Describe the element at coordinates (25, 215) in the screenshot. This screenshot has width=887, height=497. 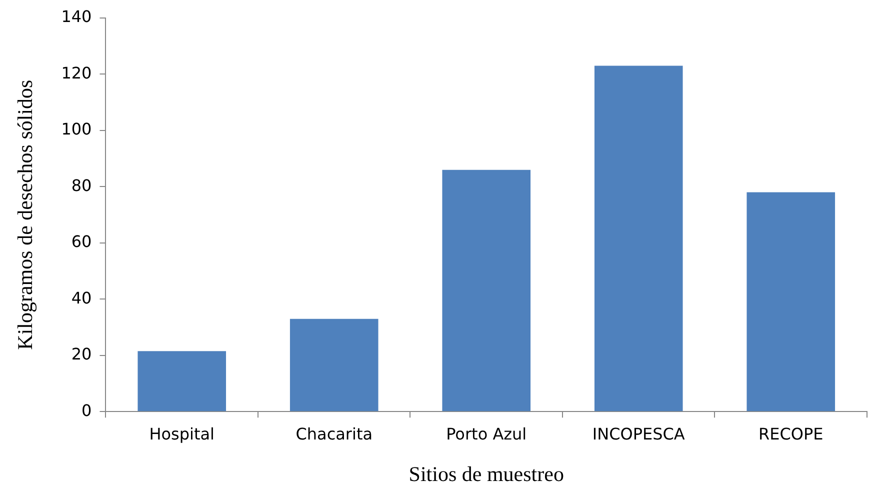
I see `y-axis-title: Kilogramos de desechos sólidos` at that location.